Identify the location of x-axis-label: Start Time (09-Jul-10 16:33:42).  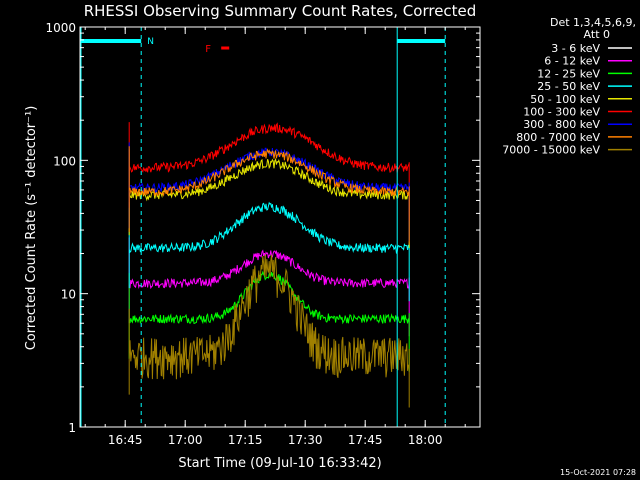
(279, 463).